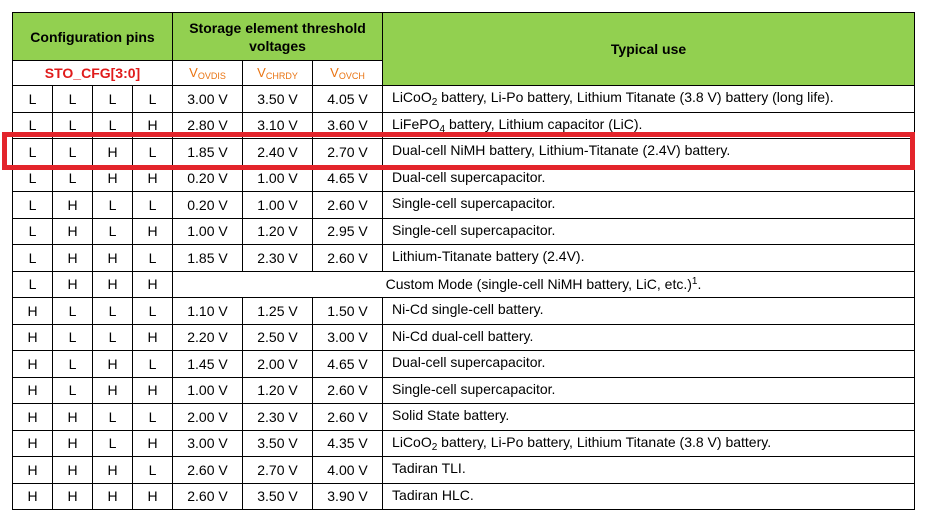 Image resolution: width=930 pixels, height=512 pixels. What do you see at coordinates (92, 73) in the screenshot?
I see `sto-cfg-header: STO_CFG[3:0]` at bounding box center [92, 73].